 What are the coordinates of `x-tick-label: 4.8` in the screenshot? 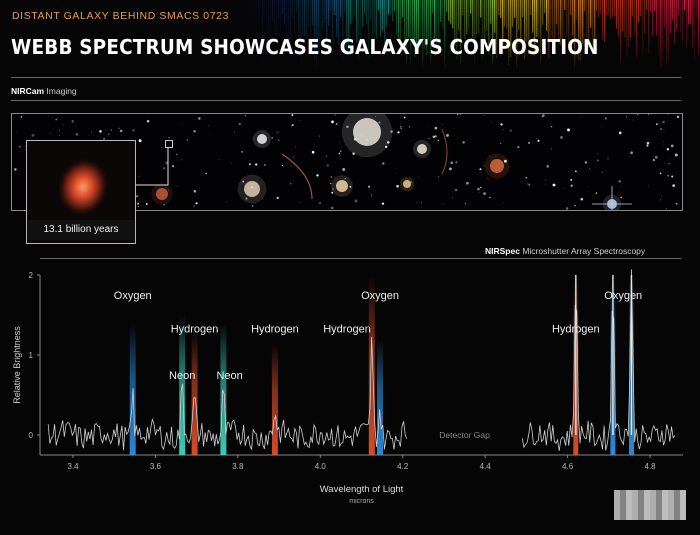 It's located at (650, 466).